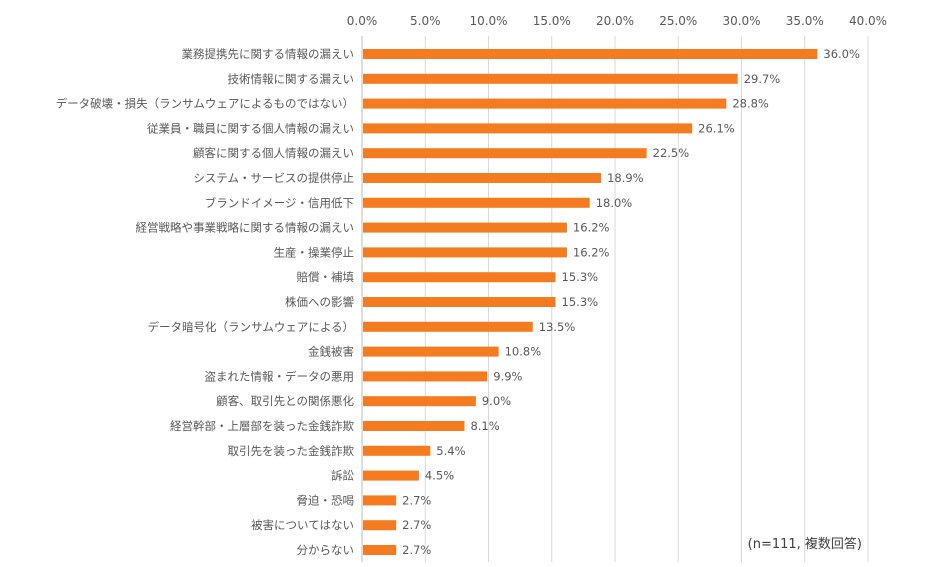  Describe the element at coordinates (326, 500) in the screenshot. I see `category-label: 脅迫・恐喝` at that location.